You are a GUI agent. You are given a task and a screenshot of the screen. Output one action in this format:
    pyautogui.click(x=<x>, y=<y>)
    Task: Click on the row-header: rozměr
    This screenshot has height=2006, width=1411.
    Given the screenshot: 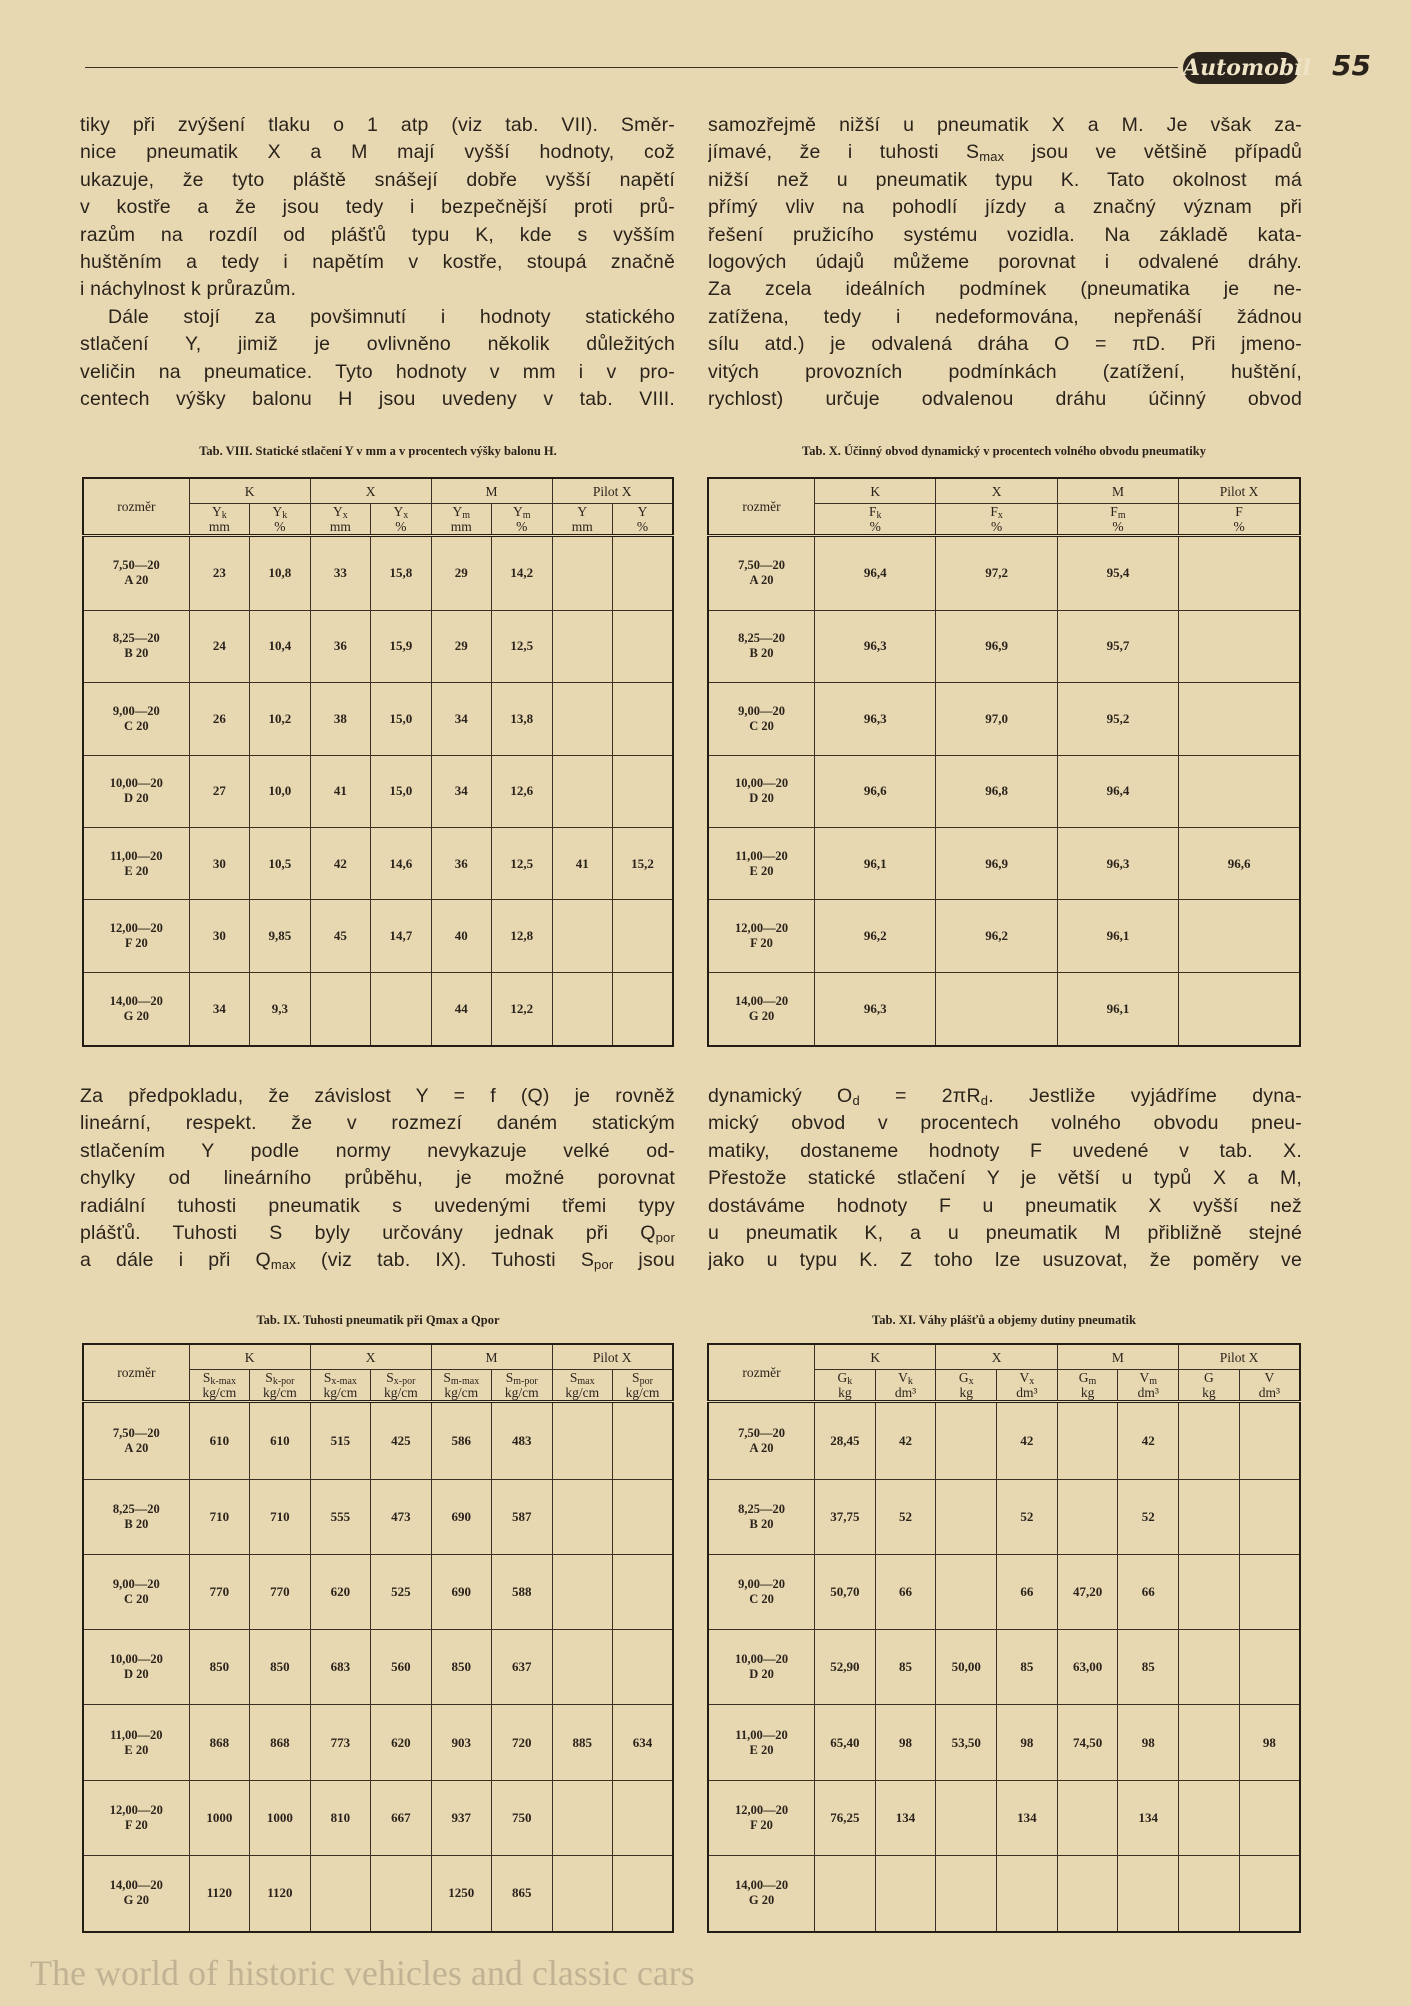 What is the action you would take?
    pyautogui.click(x=761, y=1372)
    